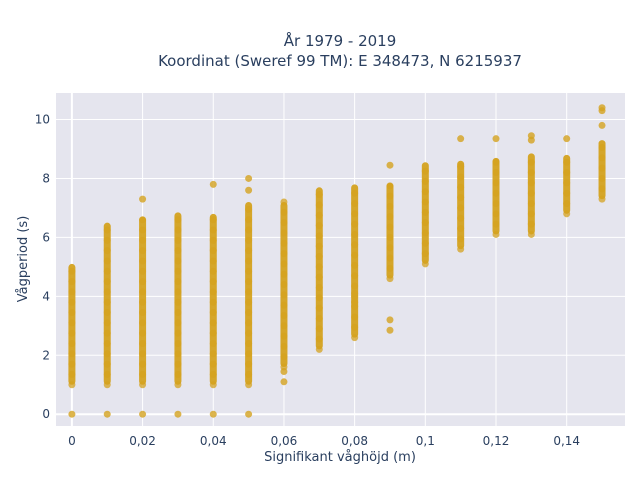 This screenshot has height=480, width=640. Describe the element at coordinates (46, 296) in the screenshot. I see `y-tick-label: 4` at that location.